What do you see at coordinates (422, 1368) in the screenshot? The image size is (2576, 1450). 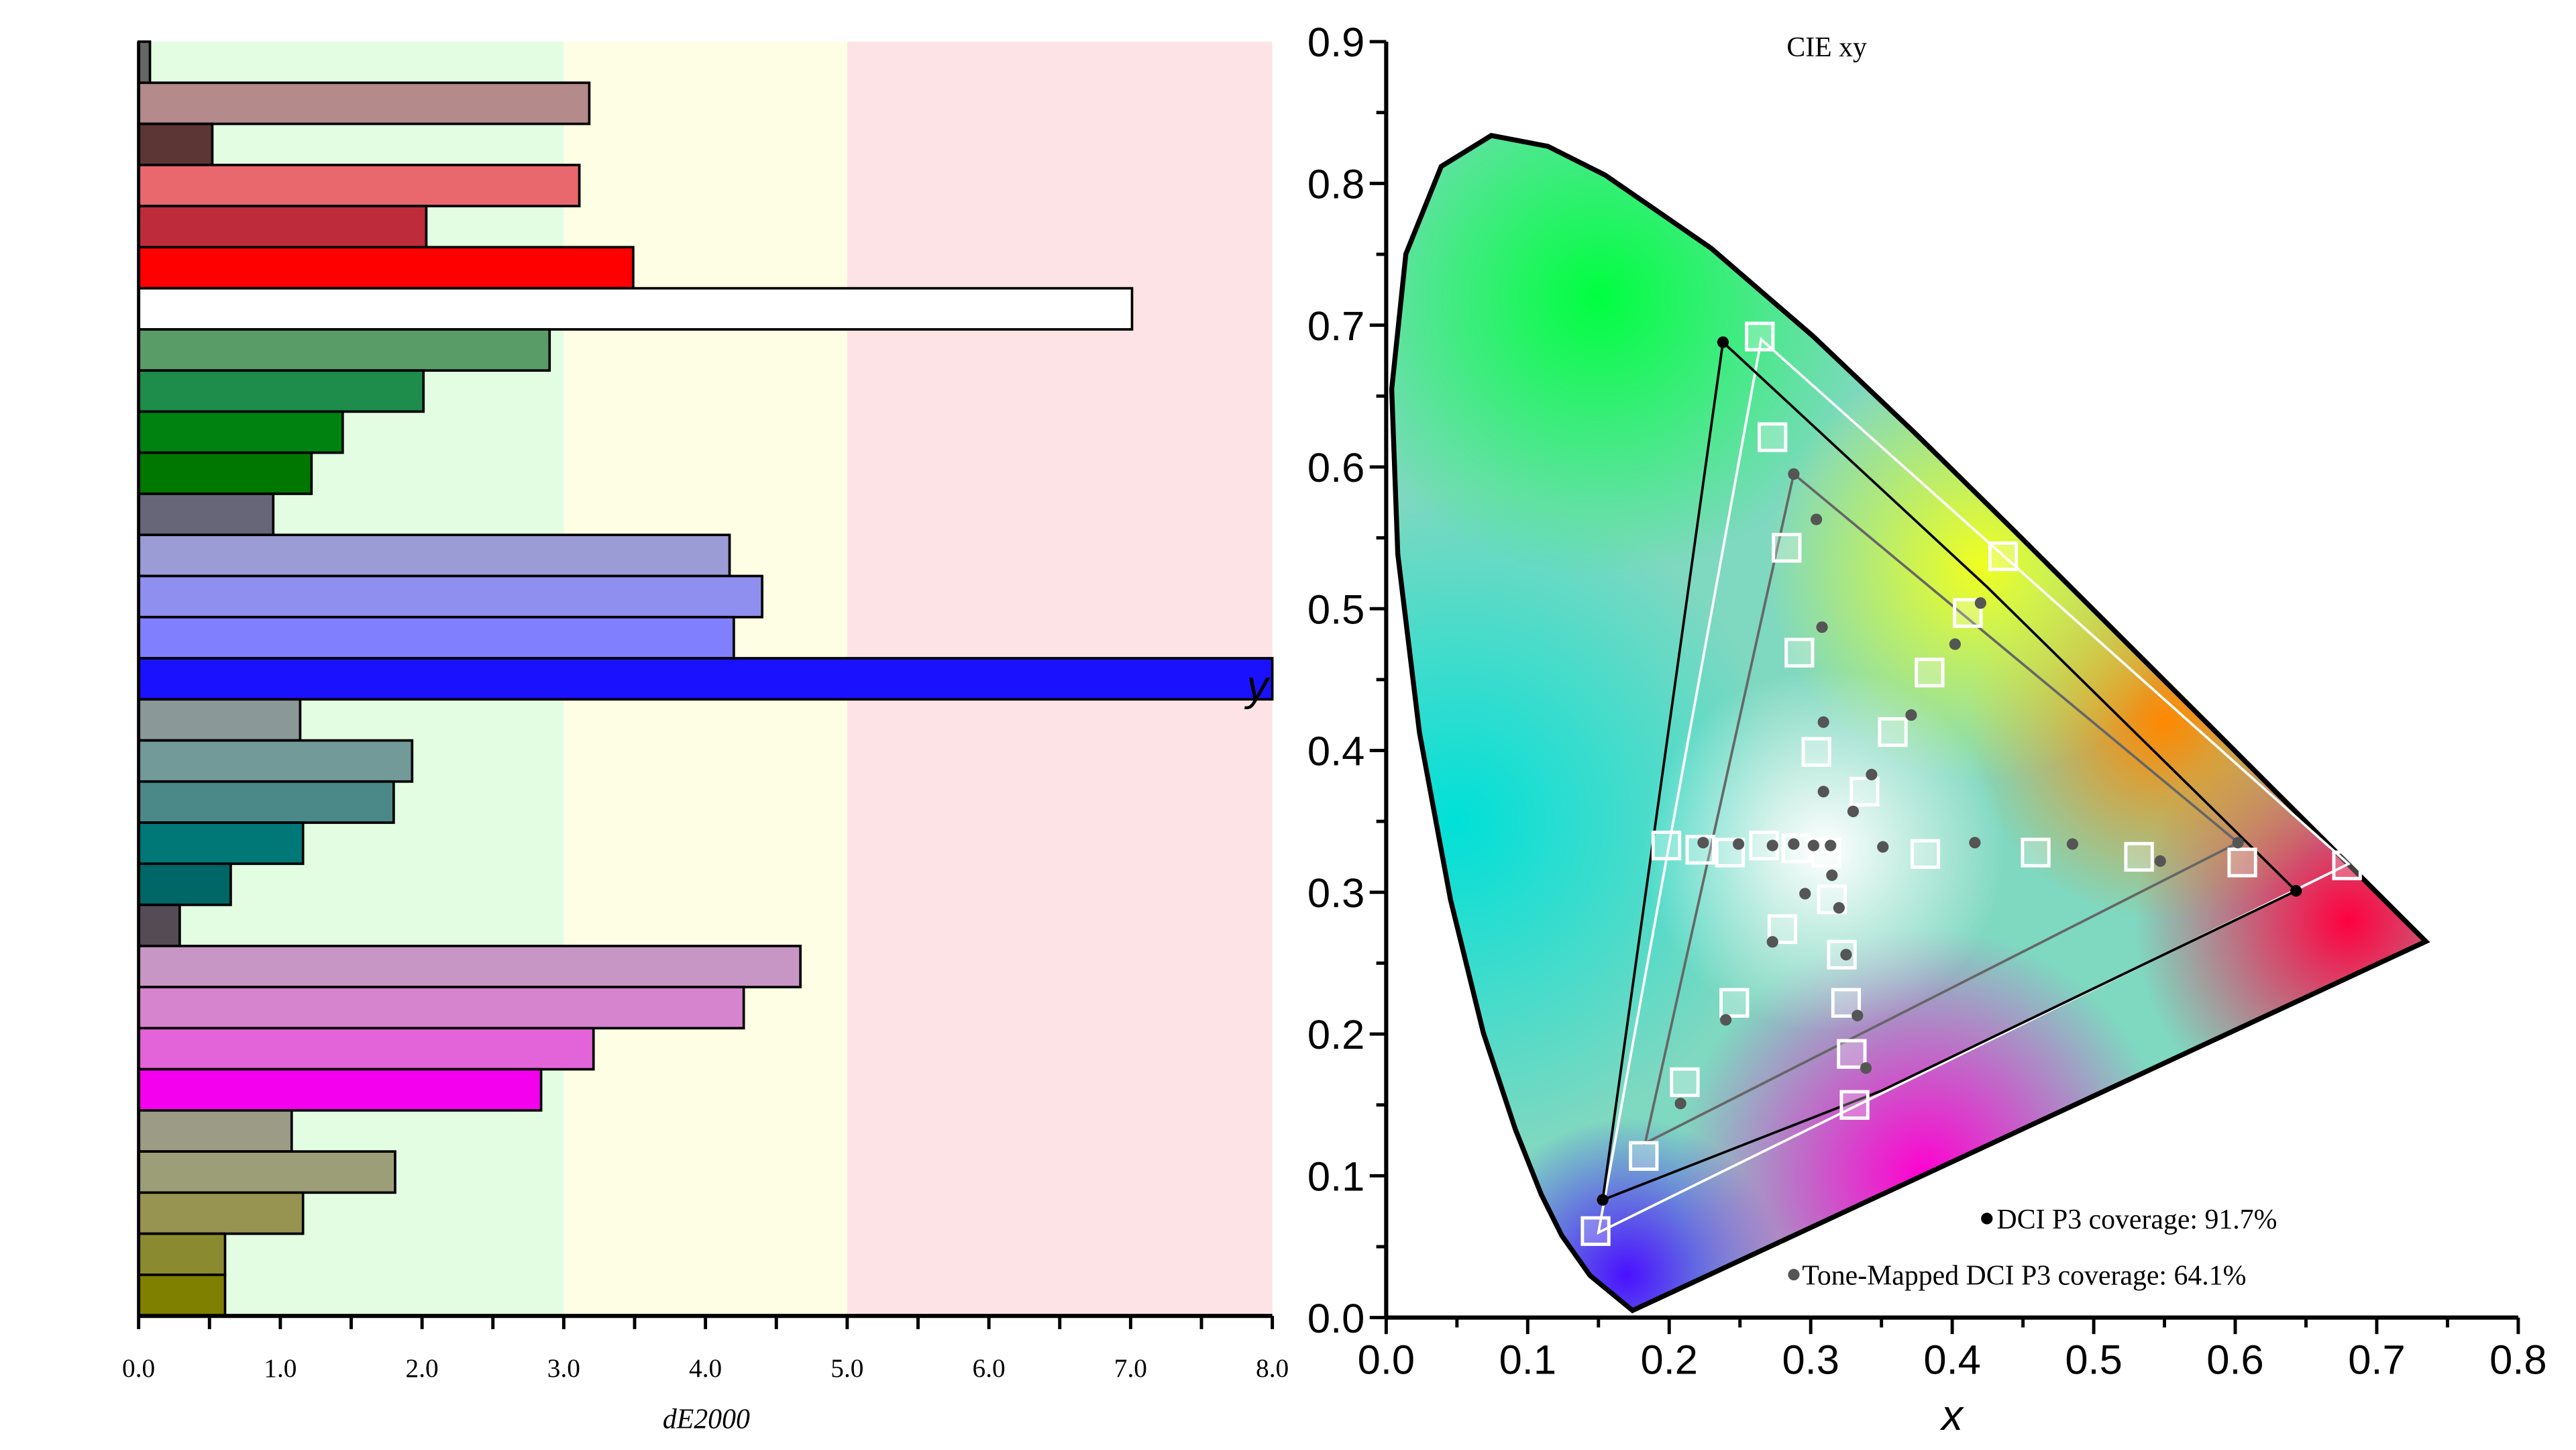 I see `x-tick-label: 2.0` at bounding box center [422, 1368].